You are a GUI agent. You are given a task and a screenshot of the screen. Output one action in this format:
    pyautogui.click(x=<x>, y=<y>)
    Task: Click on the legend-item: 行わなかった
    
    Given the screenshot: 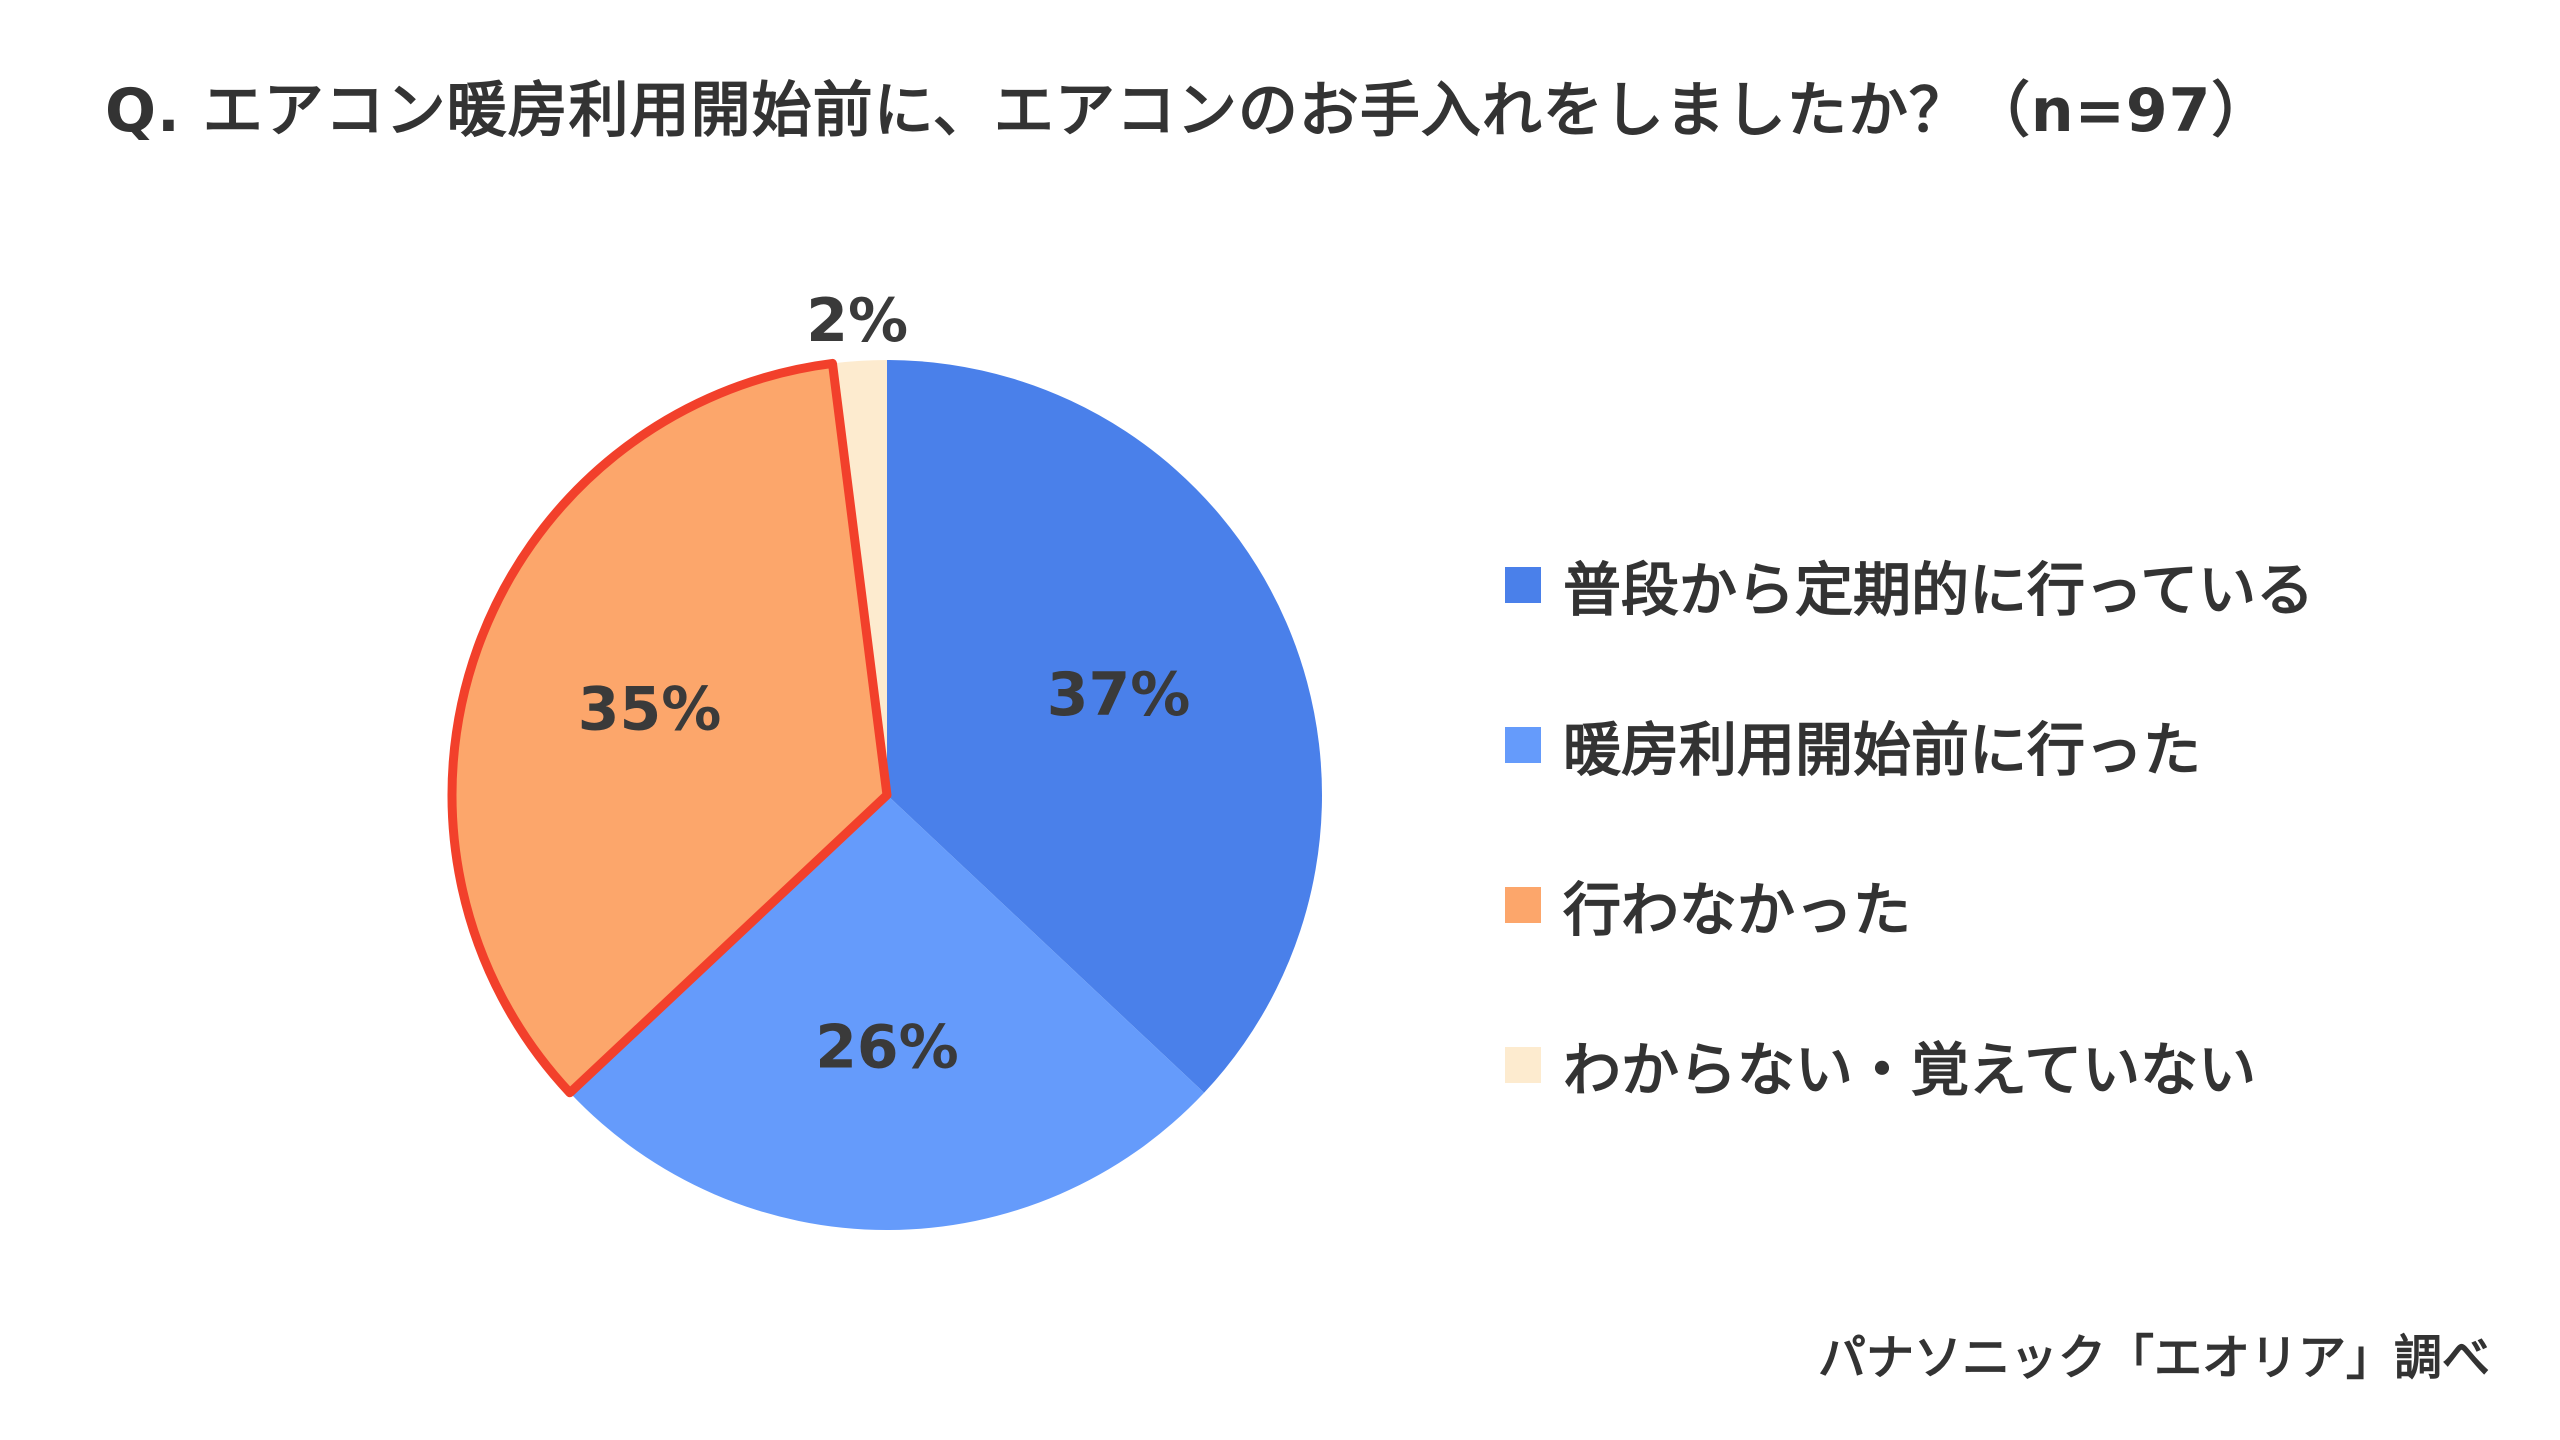 What is the action you would take?
    pyautogui.click(x=1909, y=905)
    